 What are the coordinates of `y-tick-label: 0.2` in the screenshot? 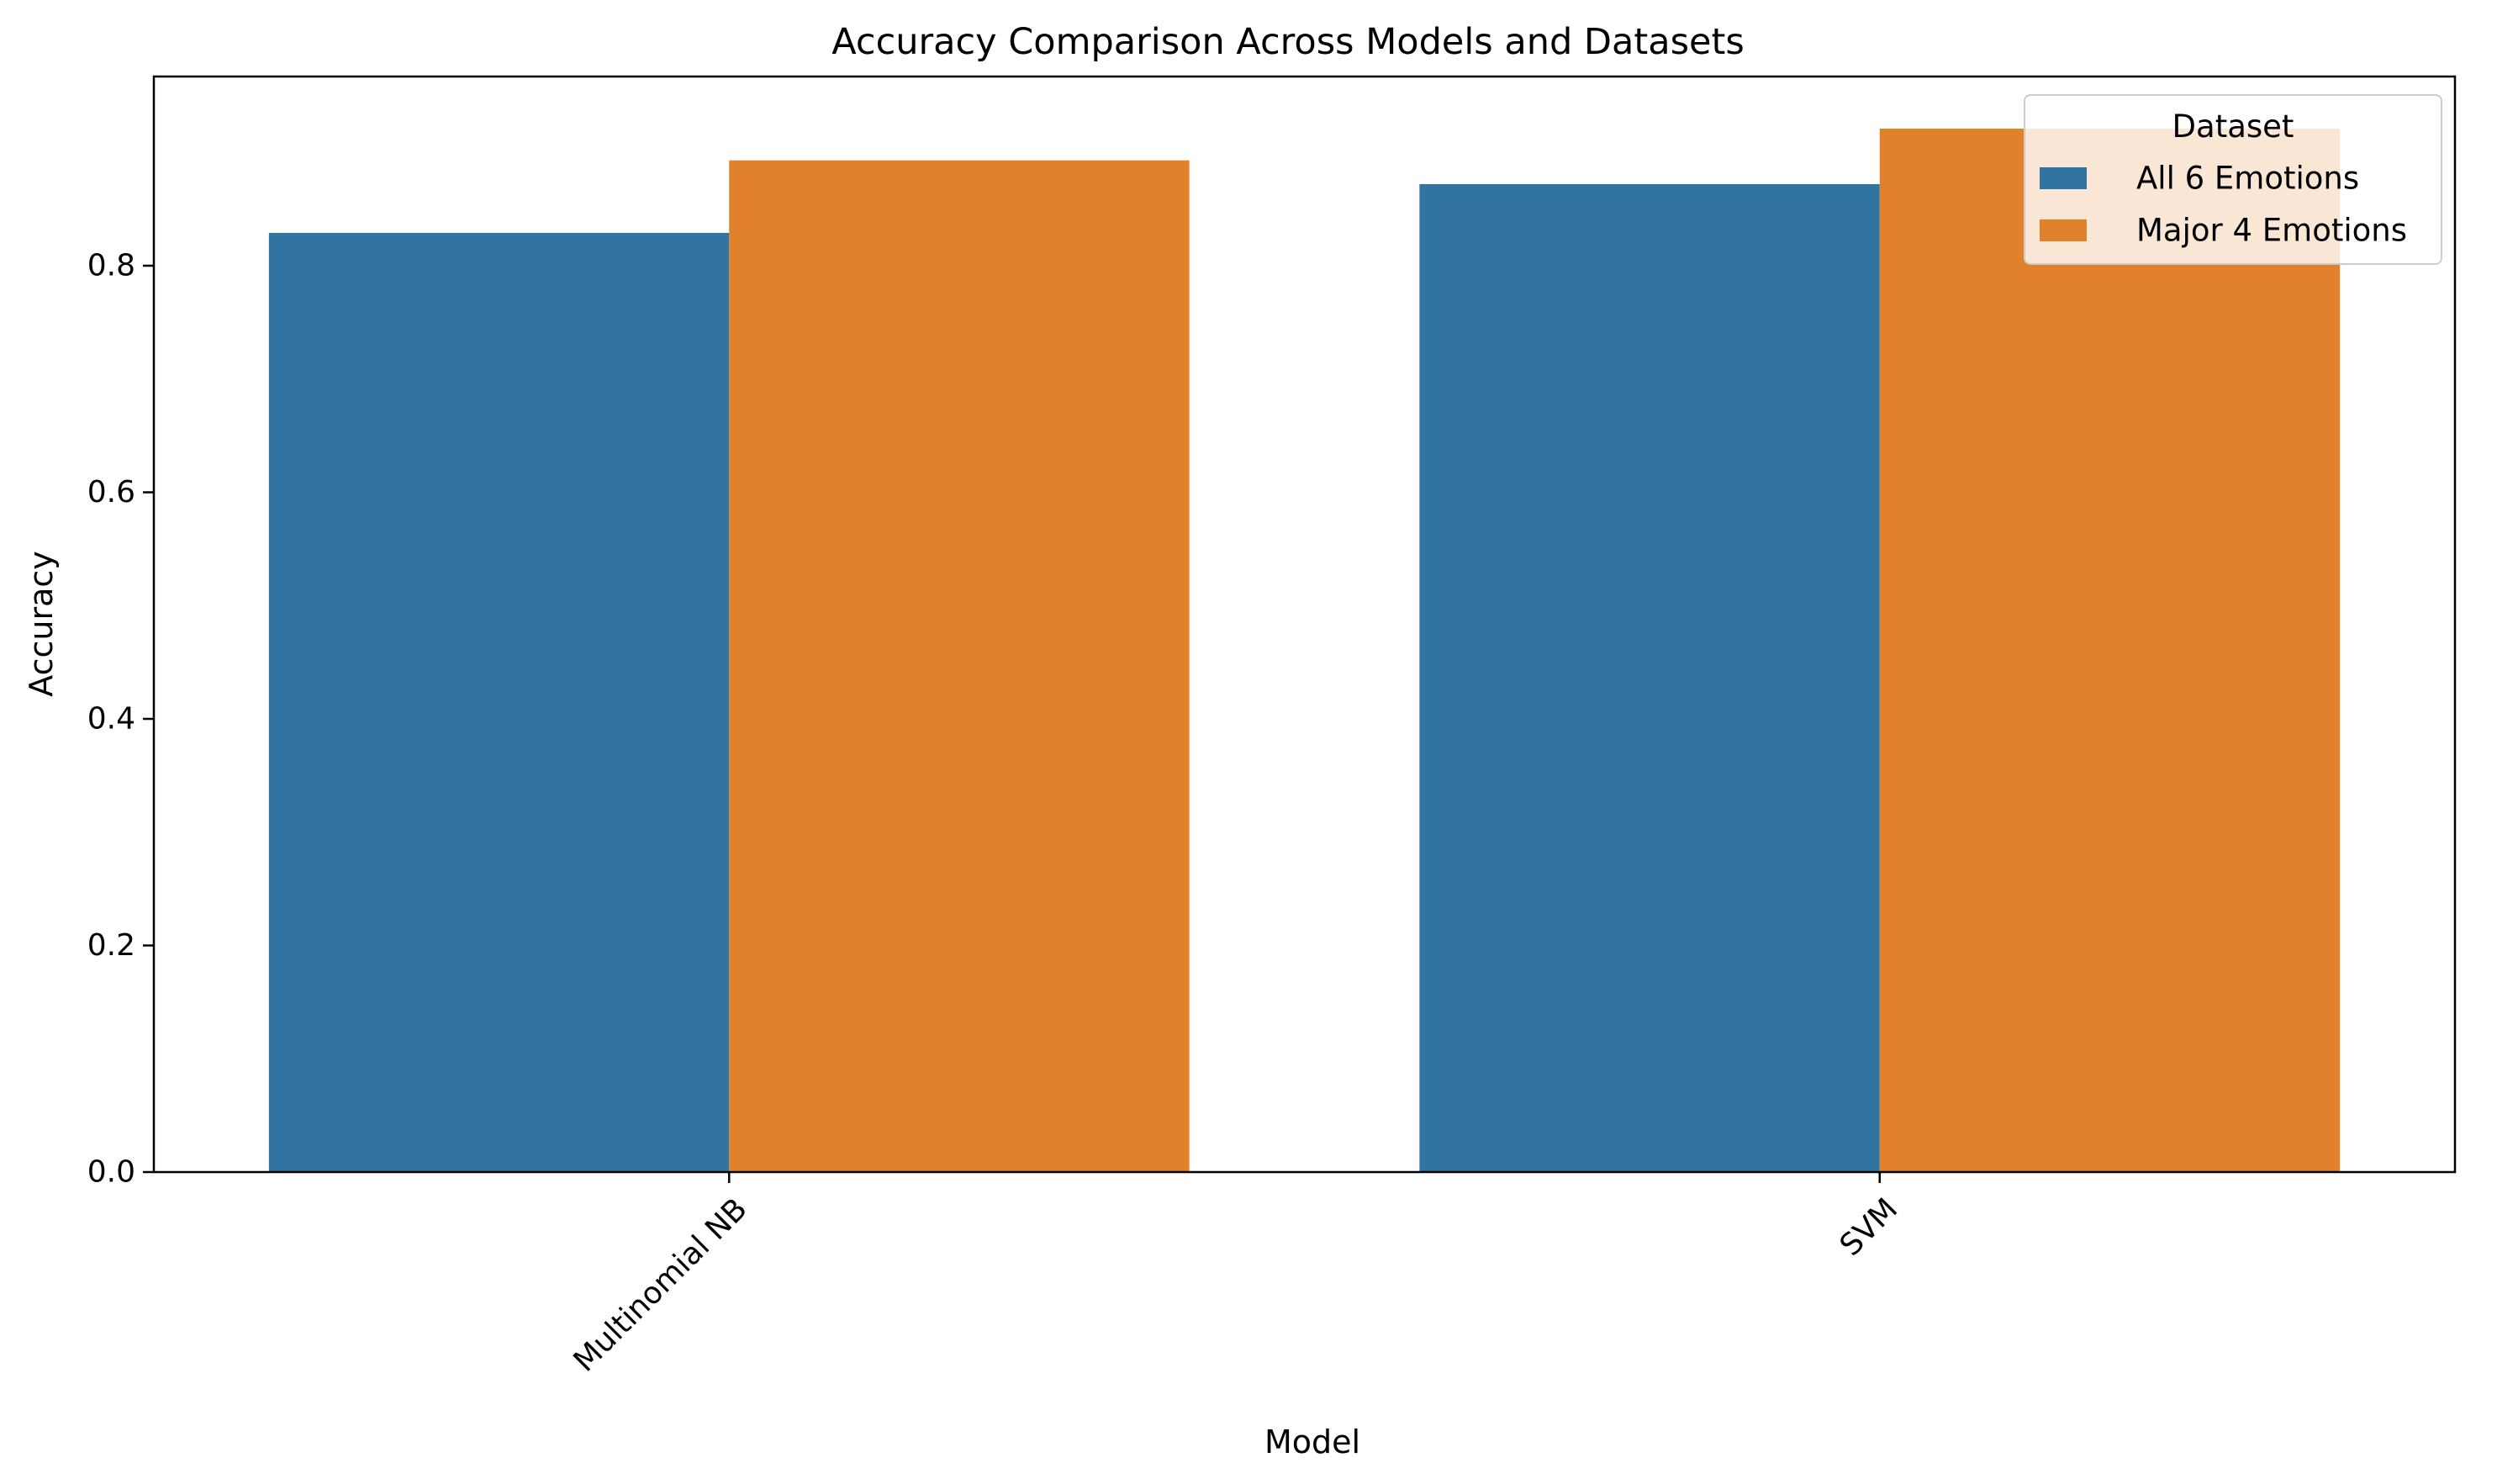 It's located at (111, 945).